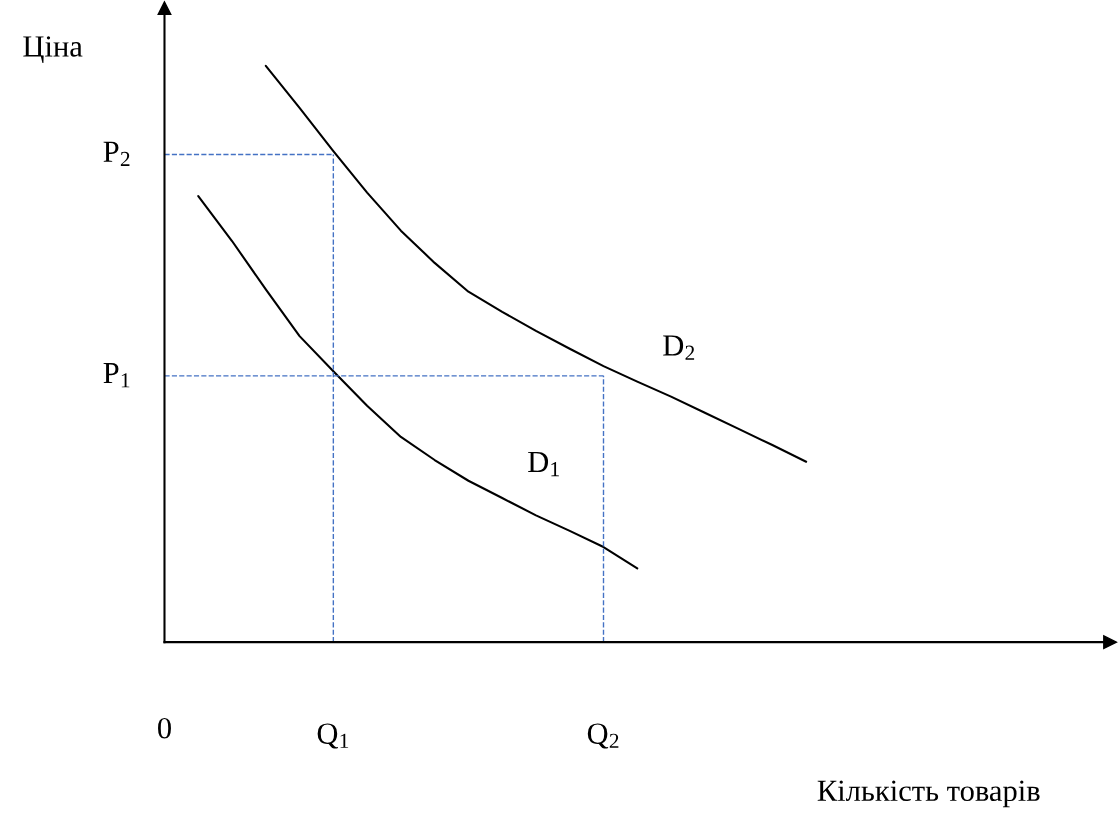 Image resolution: width=1119 pixels, height=818 pixels. What do you see at coordinates (543, 464) in the screenshot?
I see `series-label: D$_{1}$` at bounding box center [543, 464].